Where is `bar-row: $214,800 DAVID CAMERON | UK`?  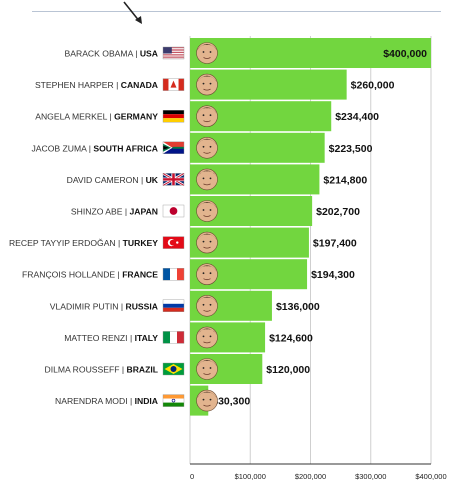 bar-row: $214,800 DAVID CAMERON | UK is located at coordinates (217, 179).